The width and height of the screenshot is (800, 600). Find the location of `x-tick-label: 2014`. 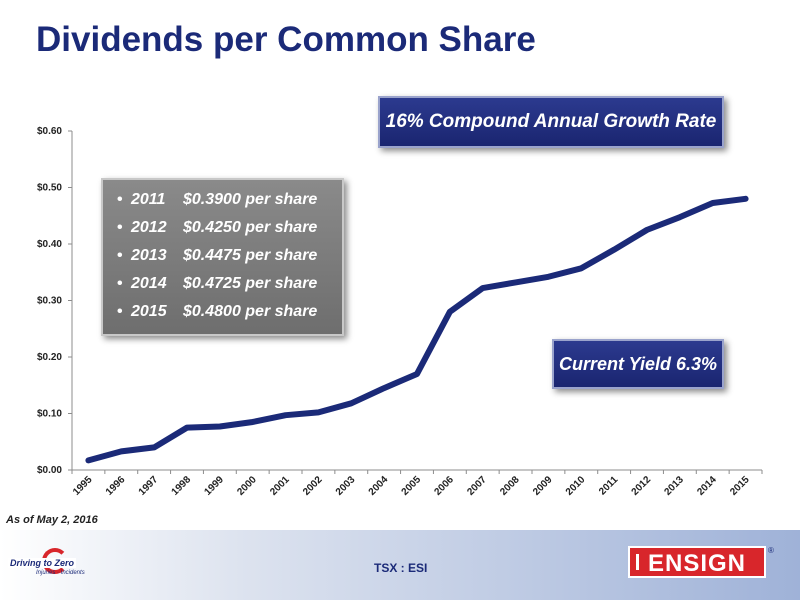

x-tick-label: 2014 is located at coordinates (707, 486).